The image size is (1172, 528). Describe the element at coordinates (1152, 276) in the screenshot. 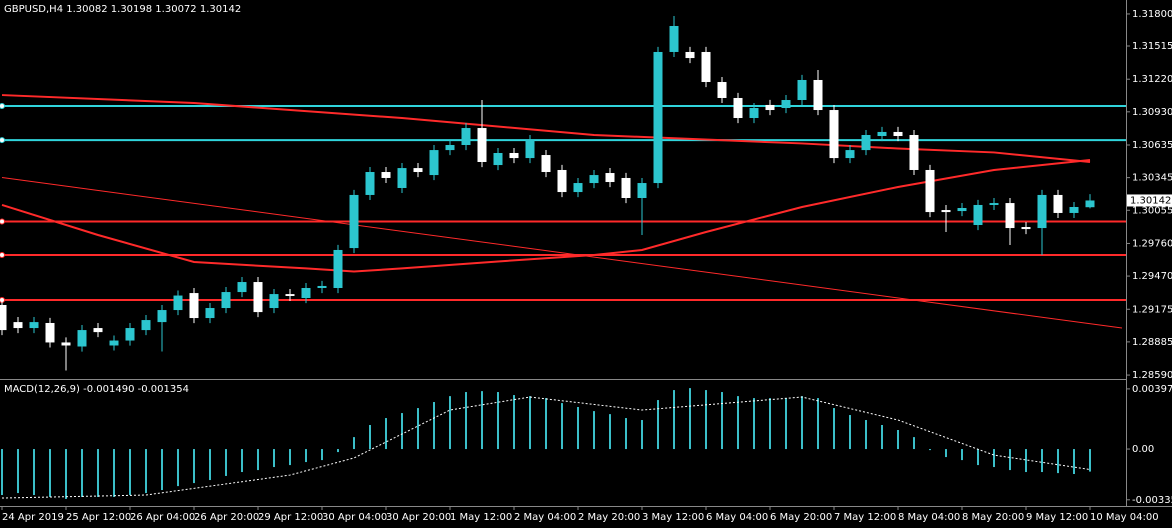

I see `y-tick-label: 1.29470` at that location.